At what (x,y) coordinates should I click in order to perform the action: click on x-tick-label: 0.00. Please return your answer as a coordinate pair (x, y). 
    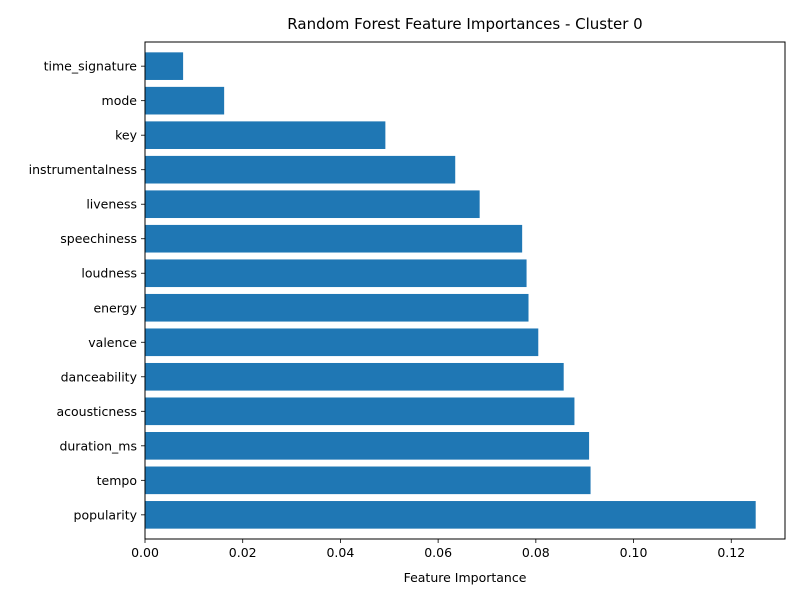
    Looking at the image, I should click on (145, 552).